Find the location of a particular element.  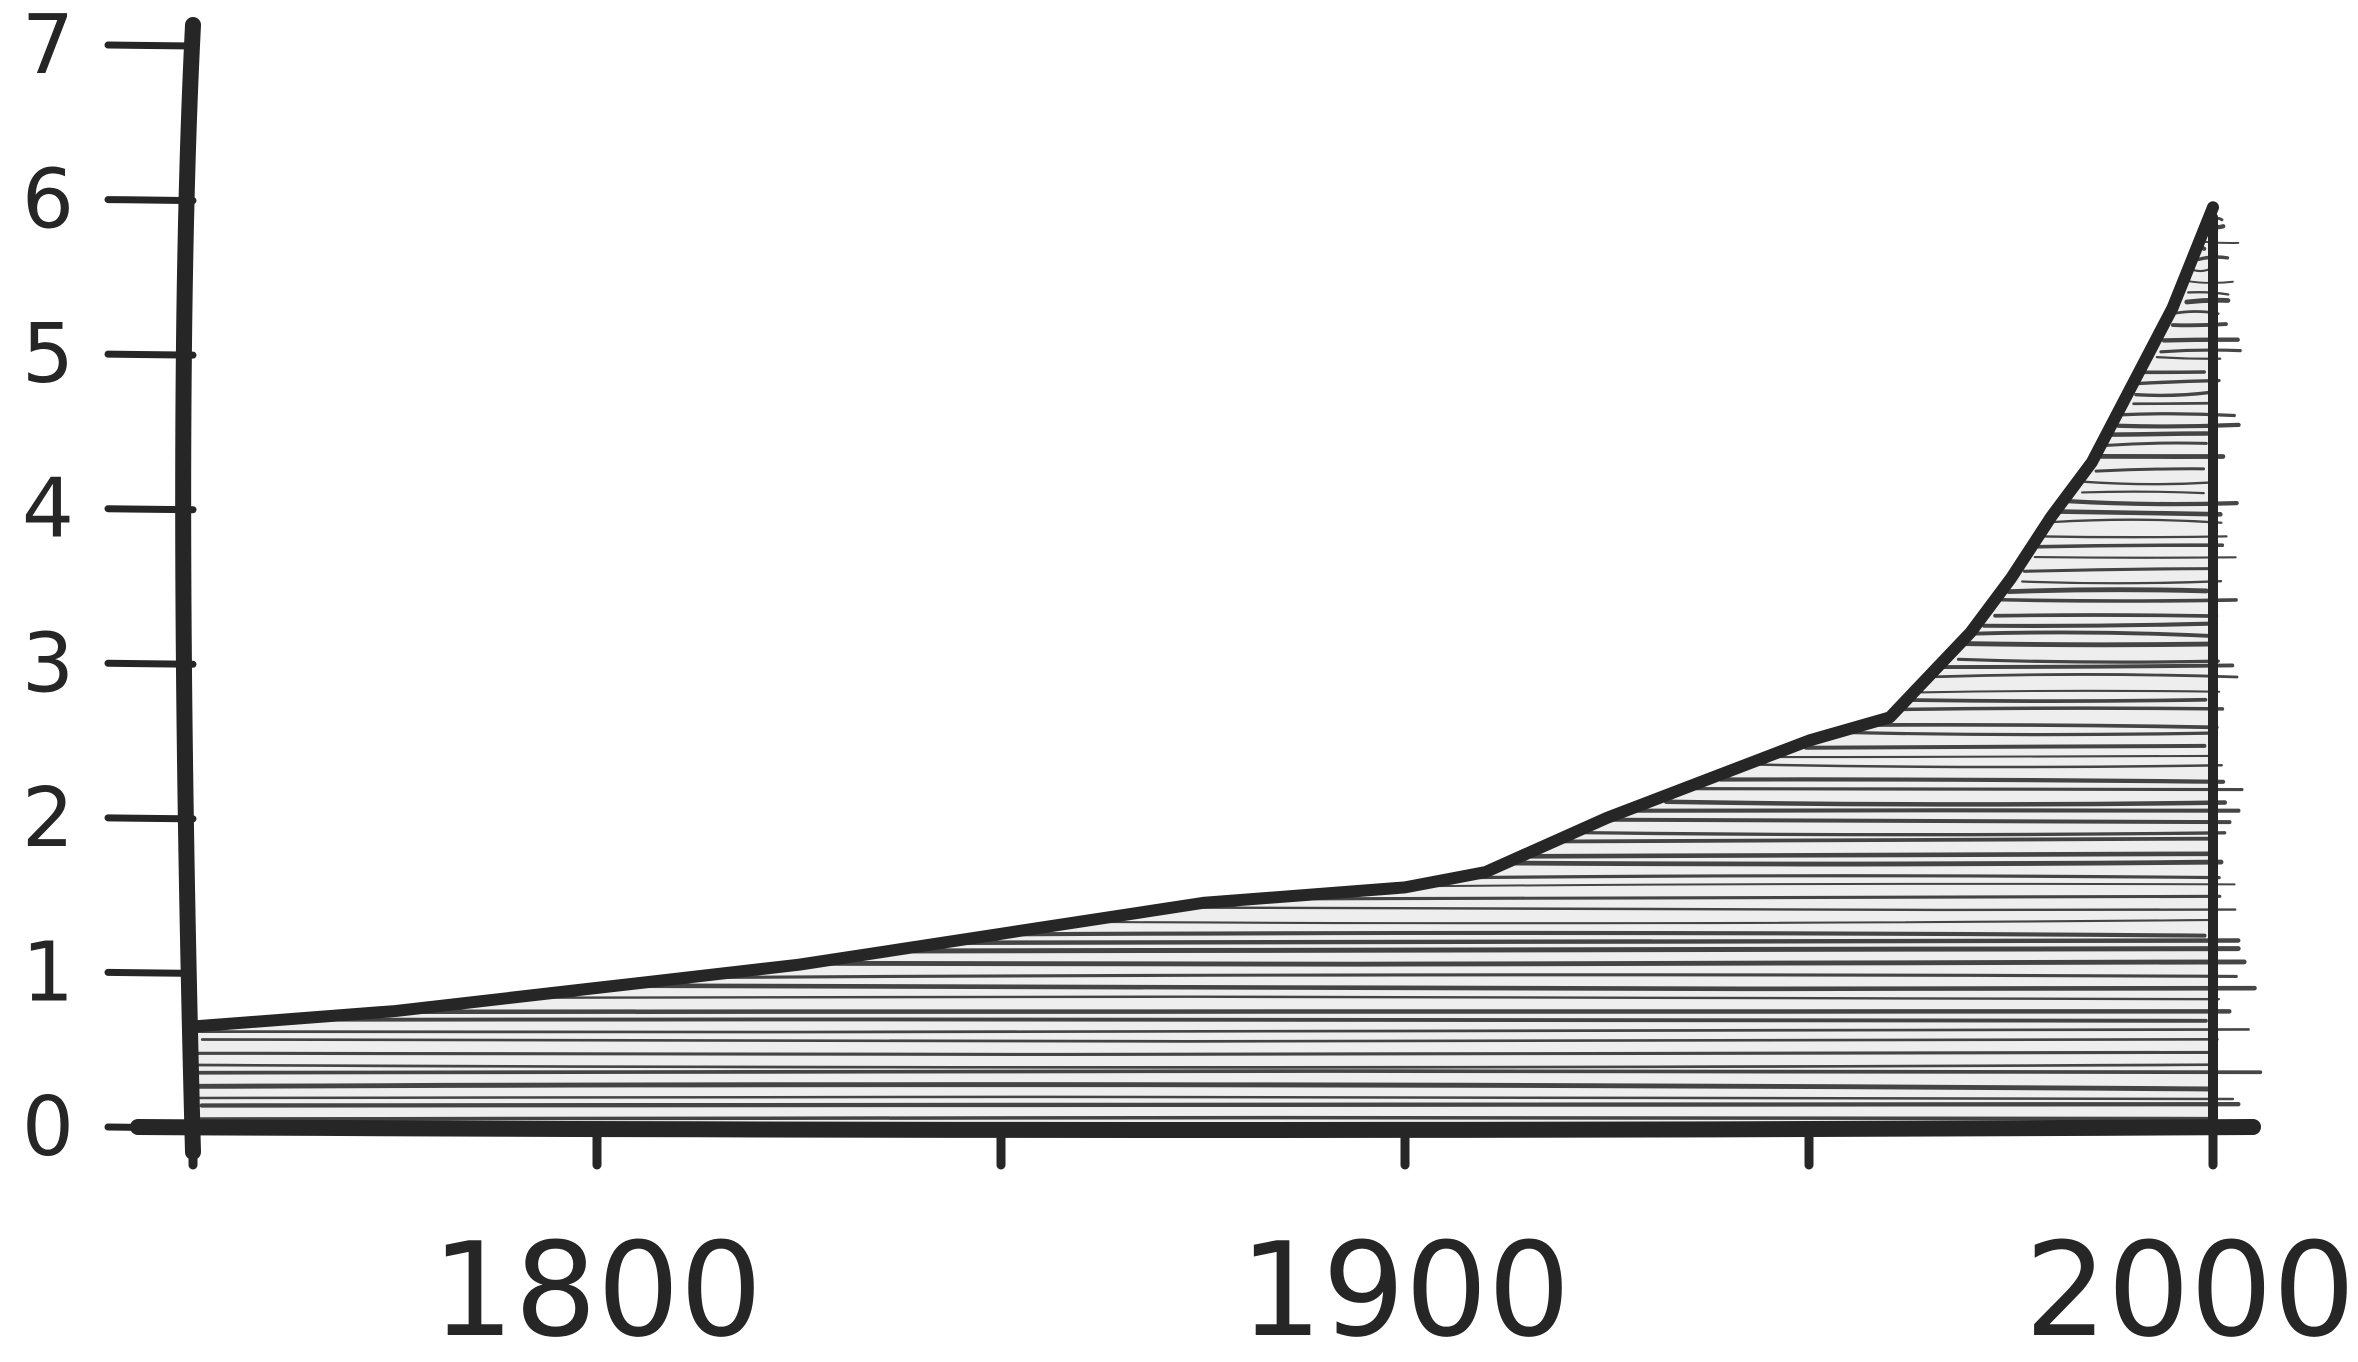

y-tick-label: 7 is located at coordinates (48, 46).